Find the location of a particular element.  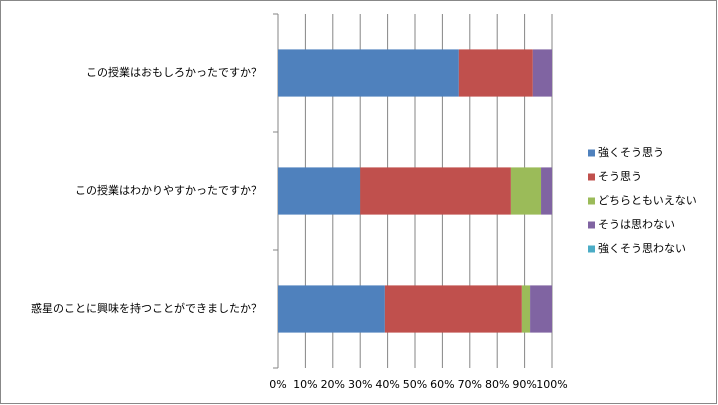

y-tick-label: 惑星のことに興味を持つことができましたか？ is located at coordinates (146, 308).